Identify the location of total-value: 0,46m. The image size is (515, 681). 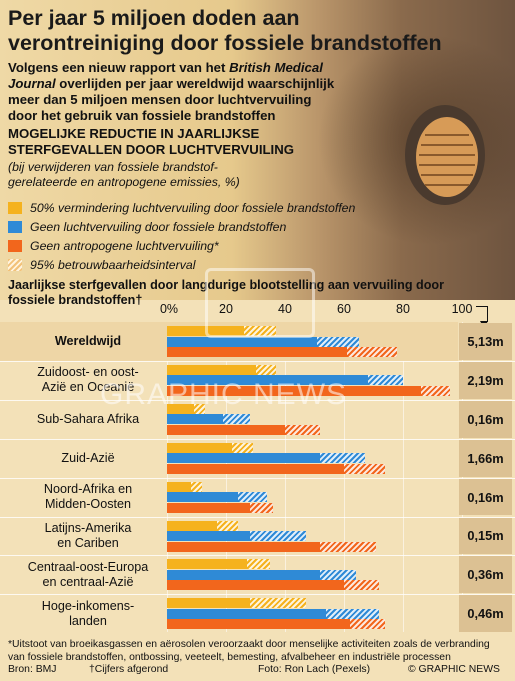
(485, 614).